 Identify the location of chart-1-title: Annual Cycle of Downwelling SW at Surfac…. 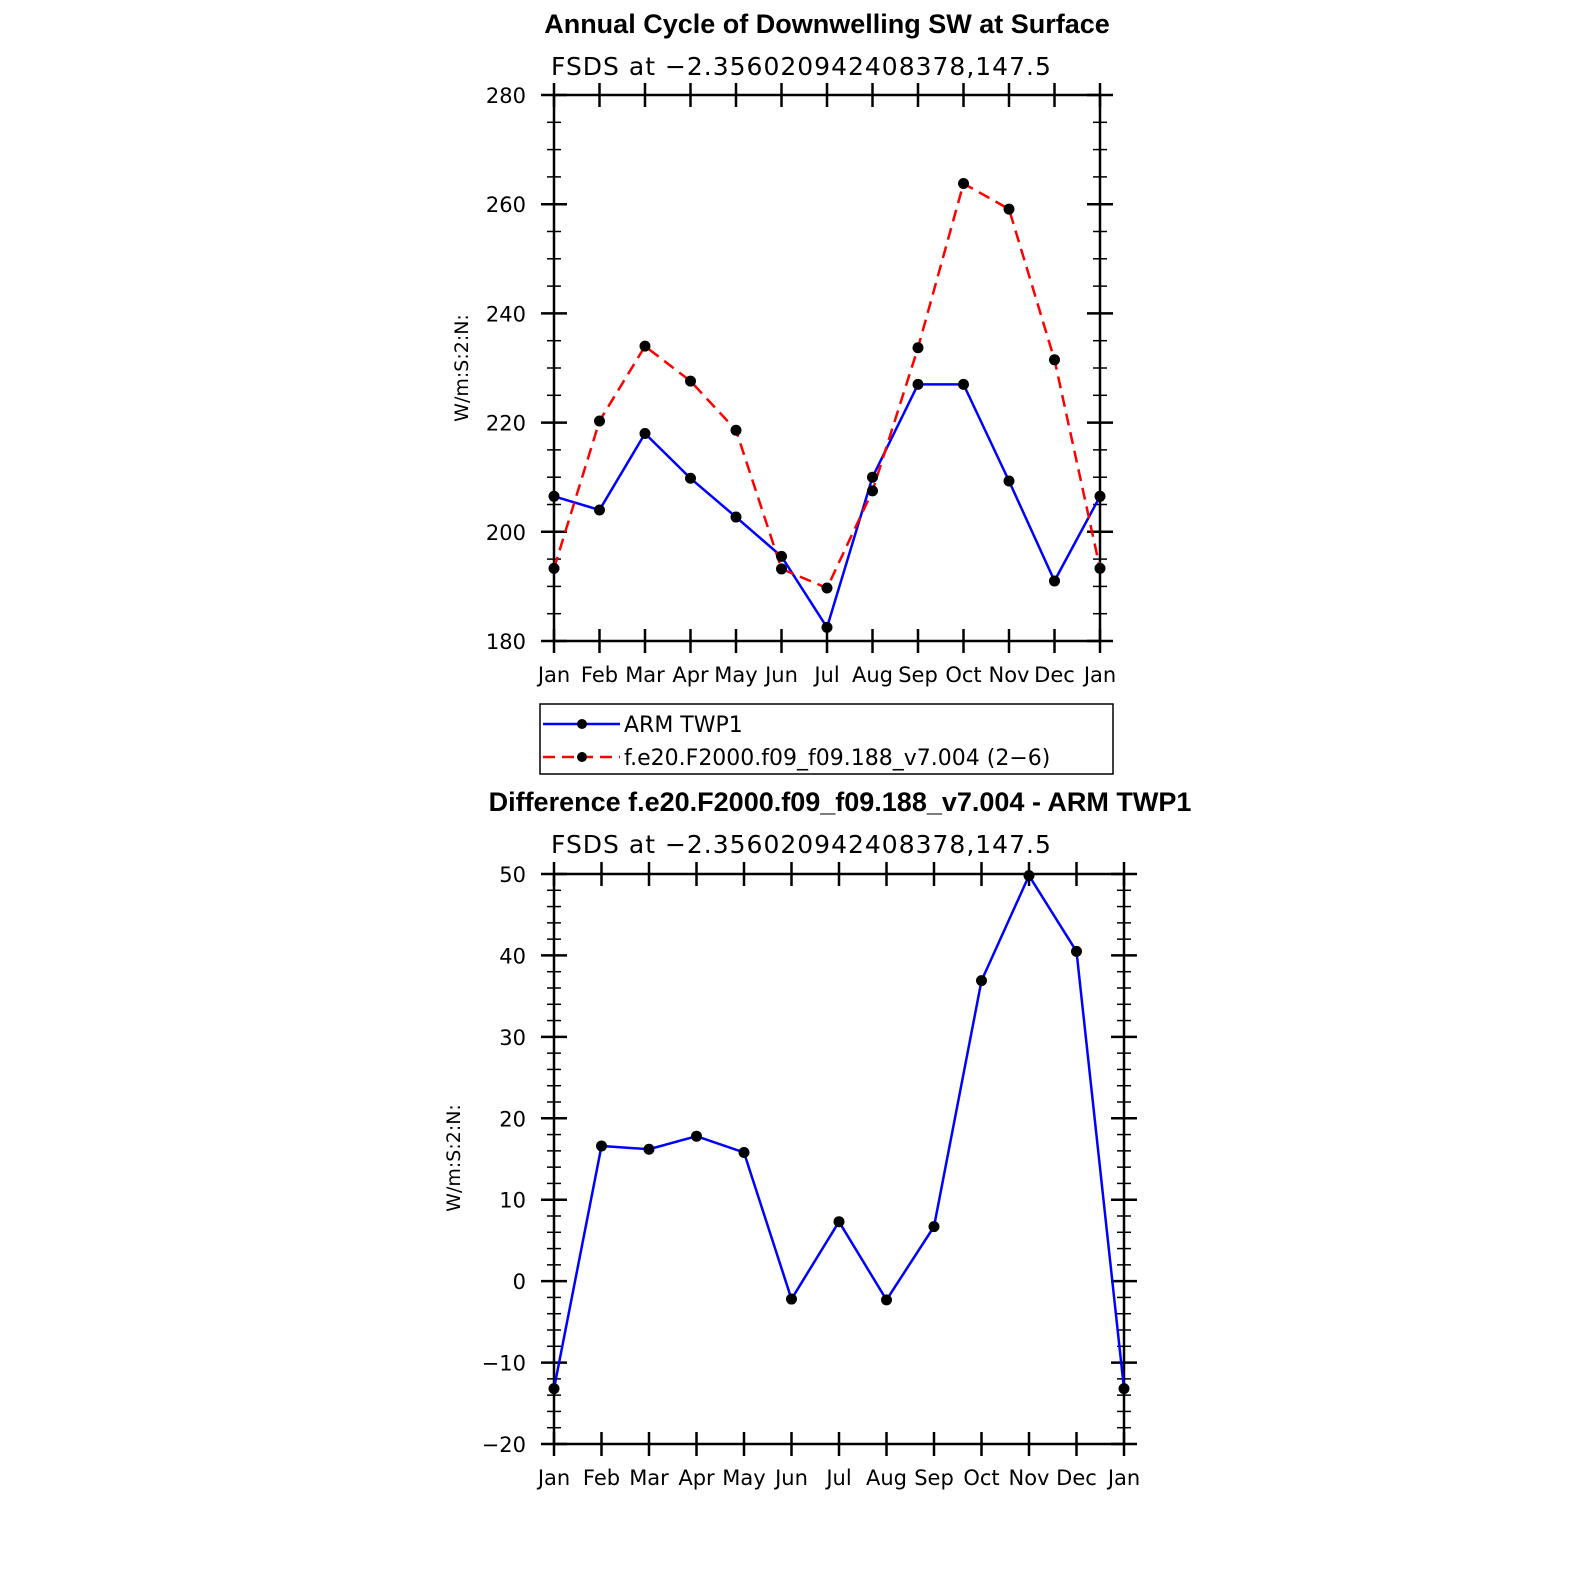
(827, 24).